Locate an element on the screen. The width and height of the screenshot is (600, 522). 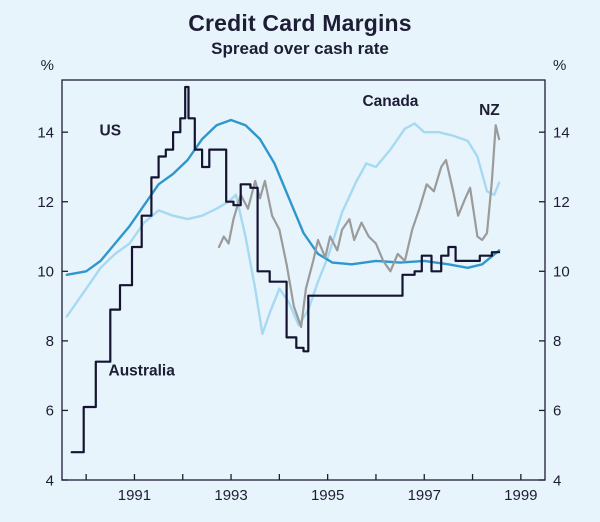
y-axis-label-left: 12 is located at coordinates (45, 202).